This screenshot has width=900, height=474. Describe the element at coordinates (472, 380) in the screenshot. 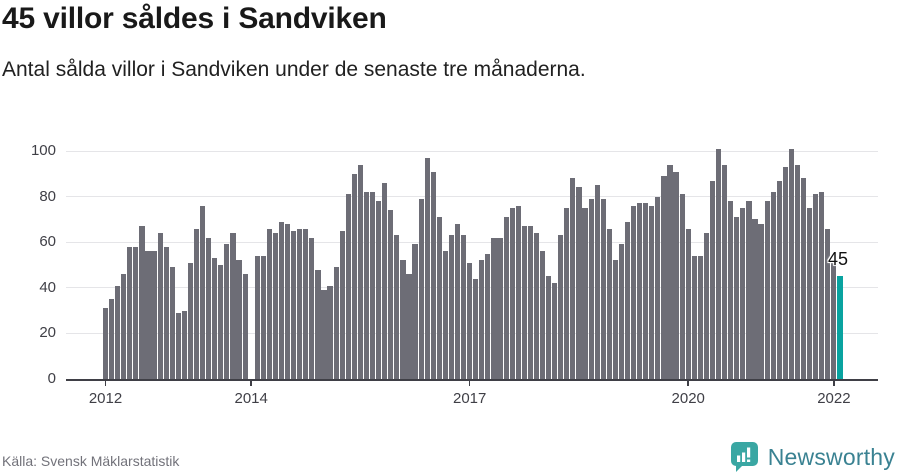

I see `x-axis-line` at that location.